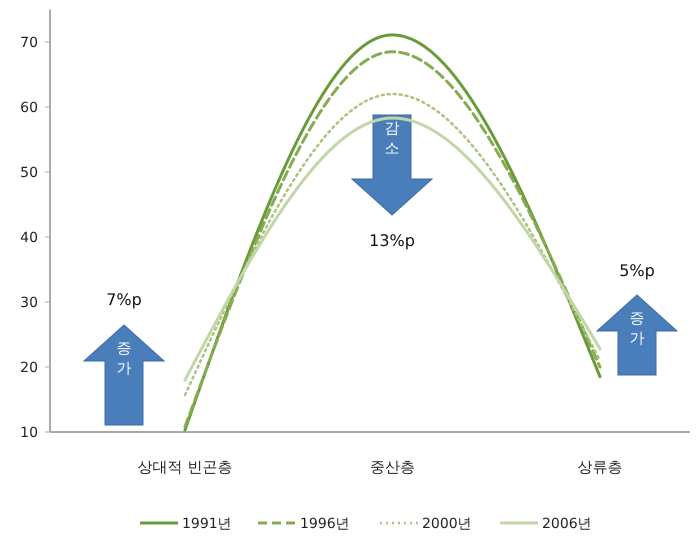  What do you see at coordinates (29, 302) in the screenshot?
I see `y-tick-label: 30` at bounding box center [29, 302].